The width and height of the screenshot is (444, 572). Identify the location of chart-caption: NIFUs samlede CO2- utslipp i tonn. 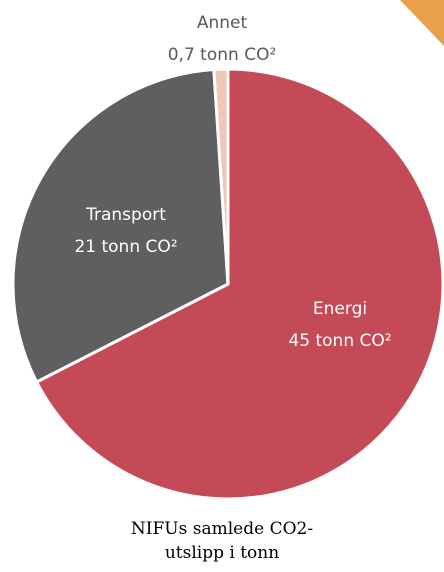
(222, 541).